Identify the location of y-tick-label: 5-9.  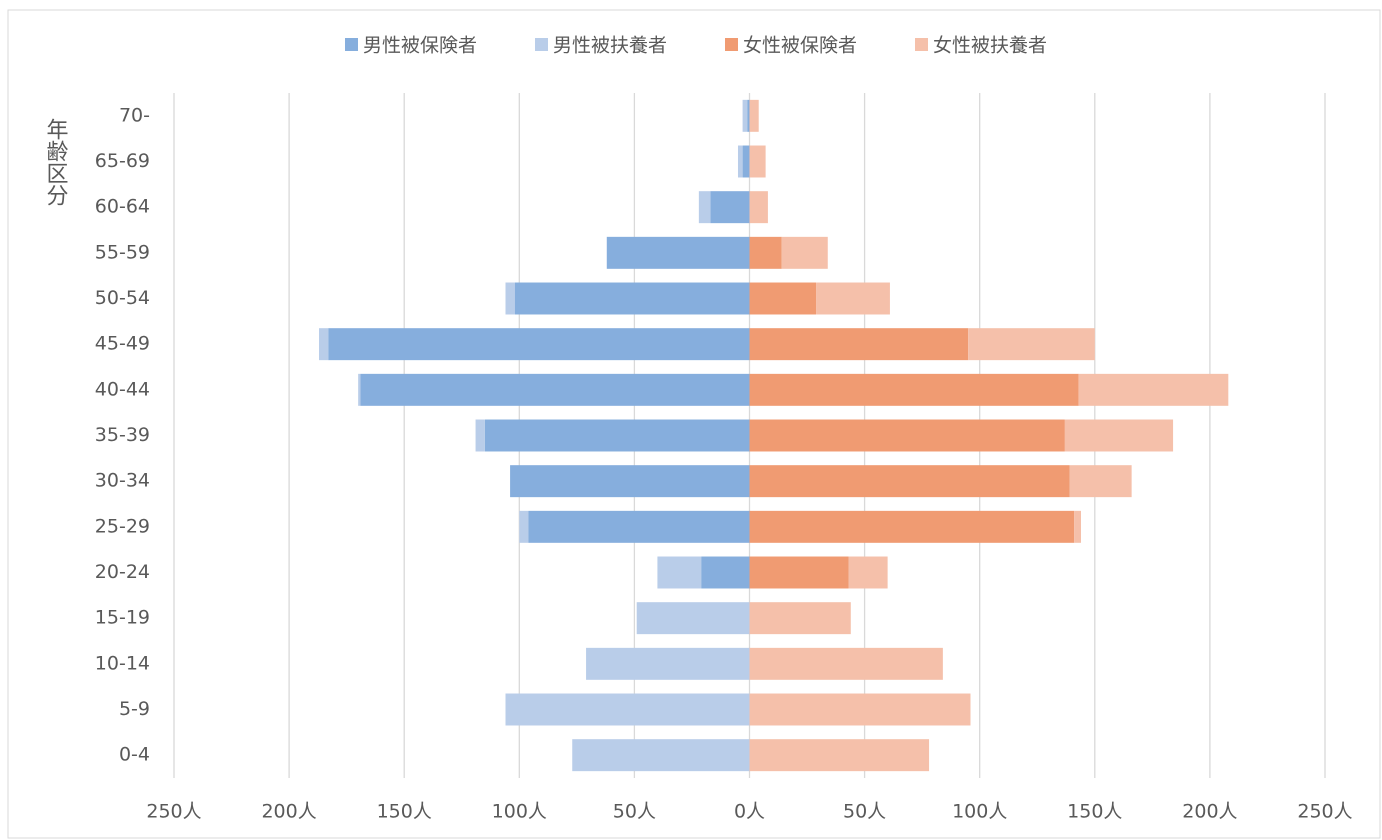
(134, 709).